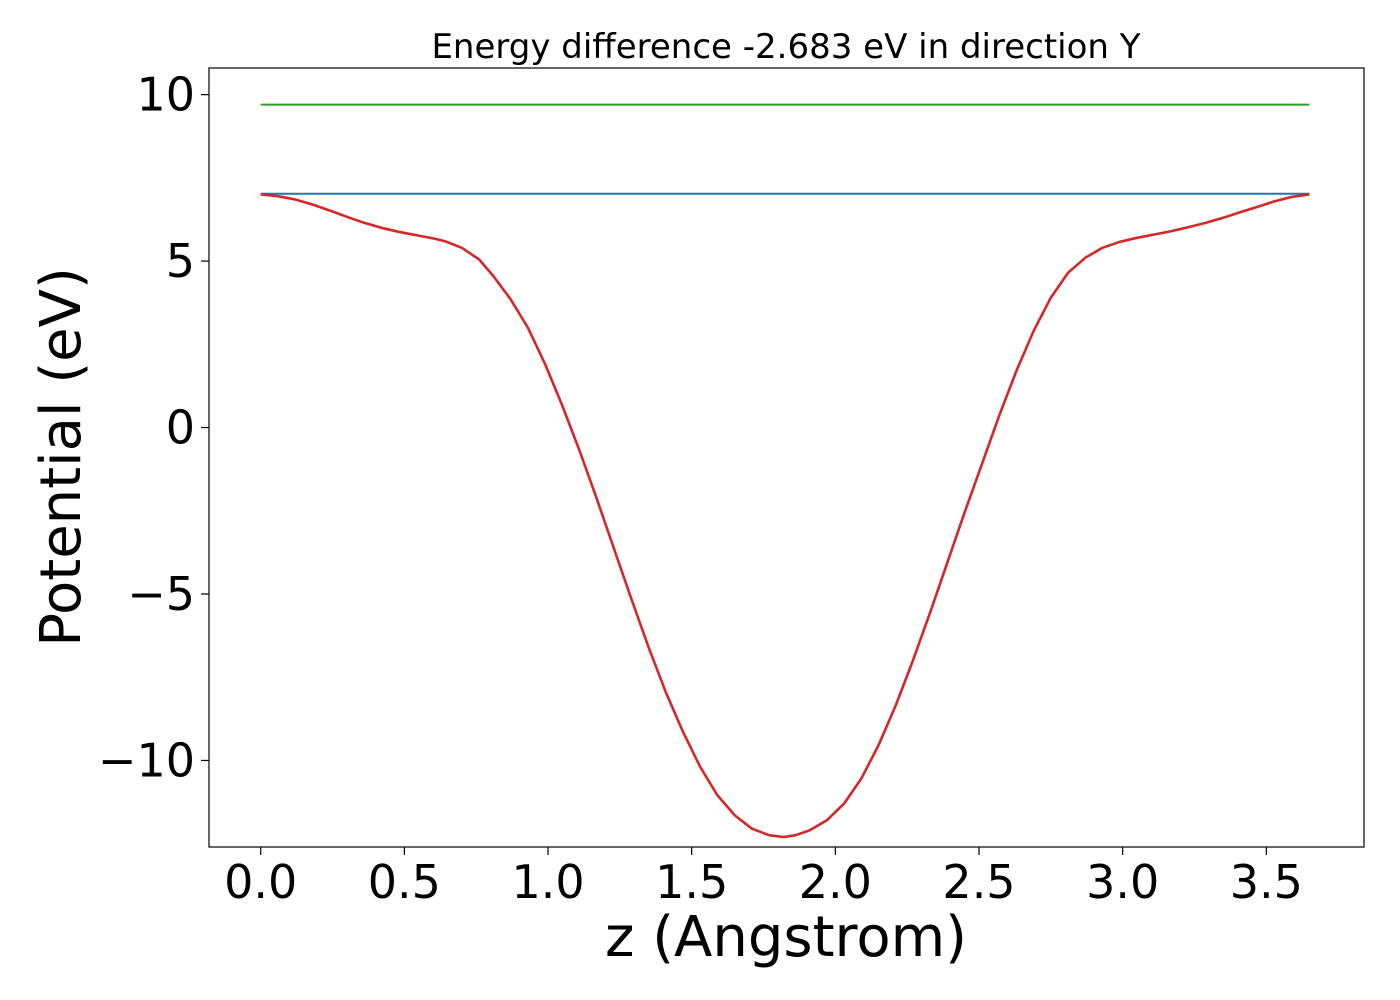  I want to click on y-tick-label: 5, so click(180, 261).